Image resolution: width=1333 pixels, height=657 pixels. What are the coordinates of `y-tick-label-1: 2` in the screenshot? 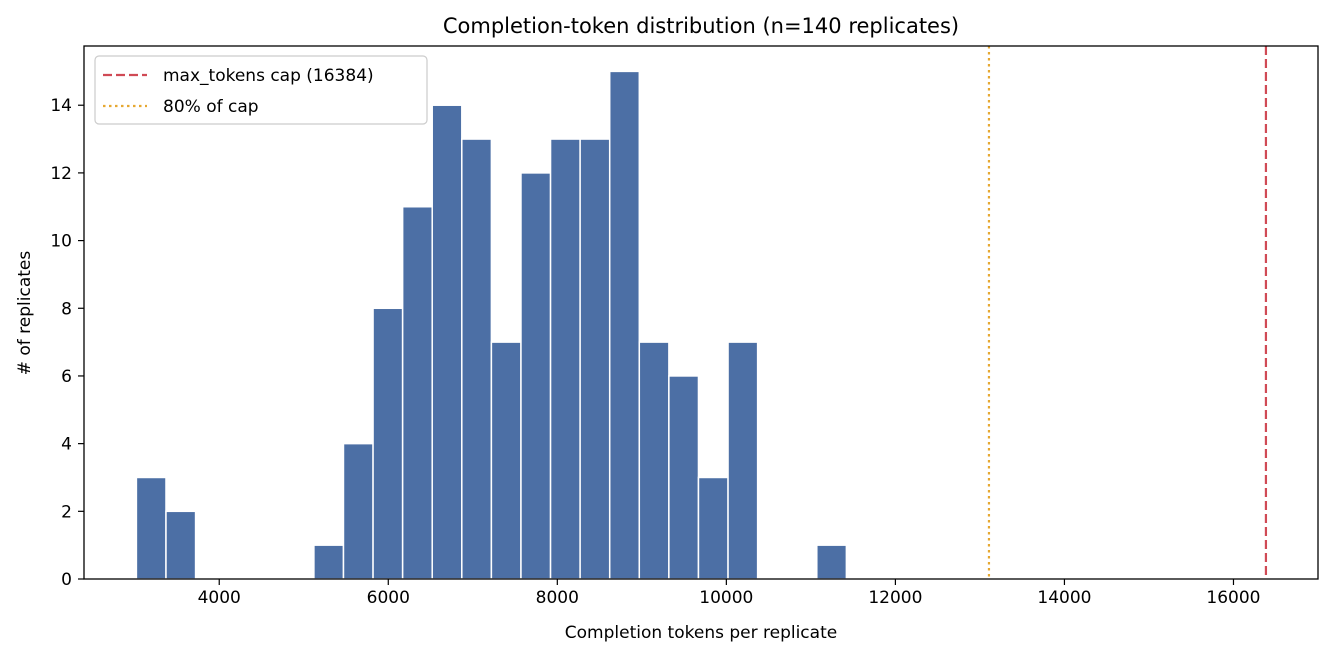 It's located at (66, 512).